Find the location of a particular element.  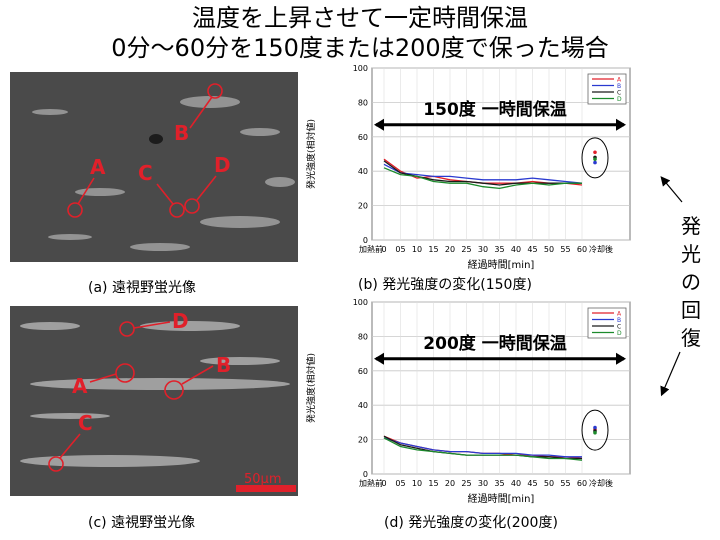

after-cooling-point-D is located at coordinates (595, 432).